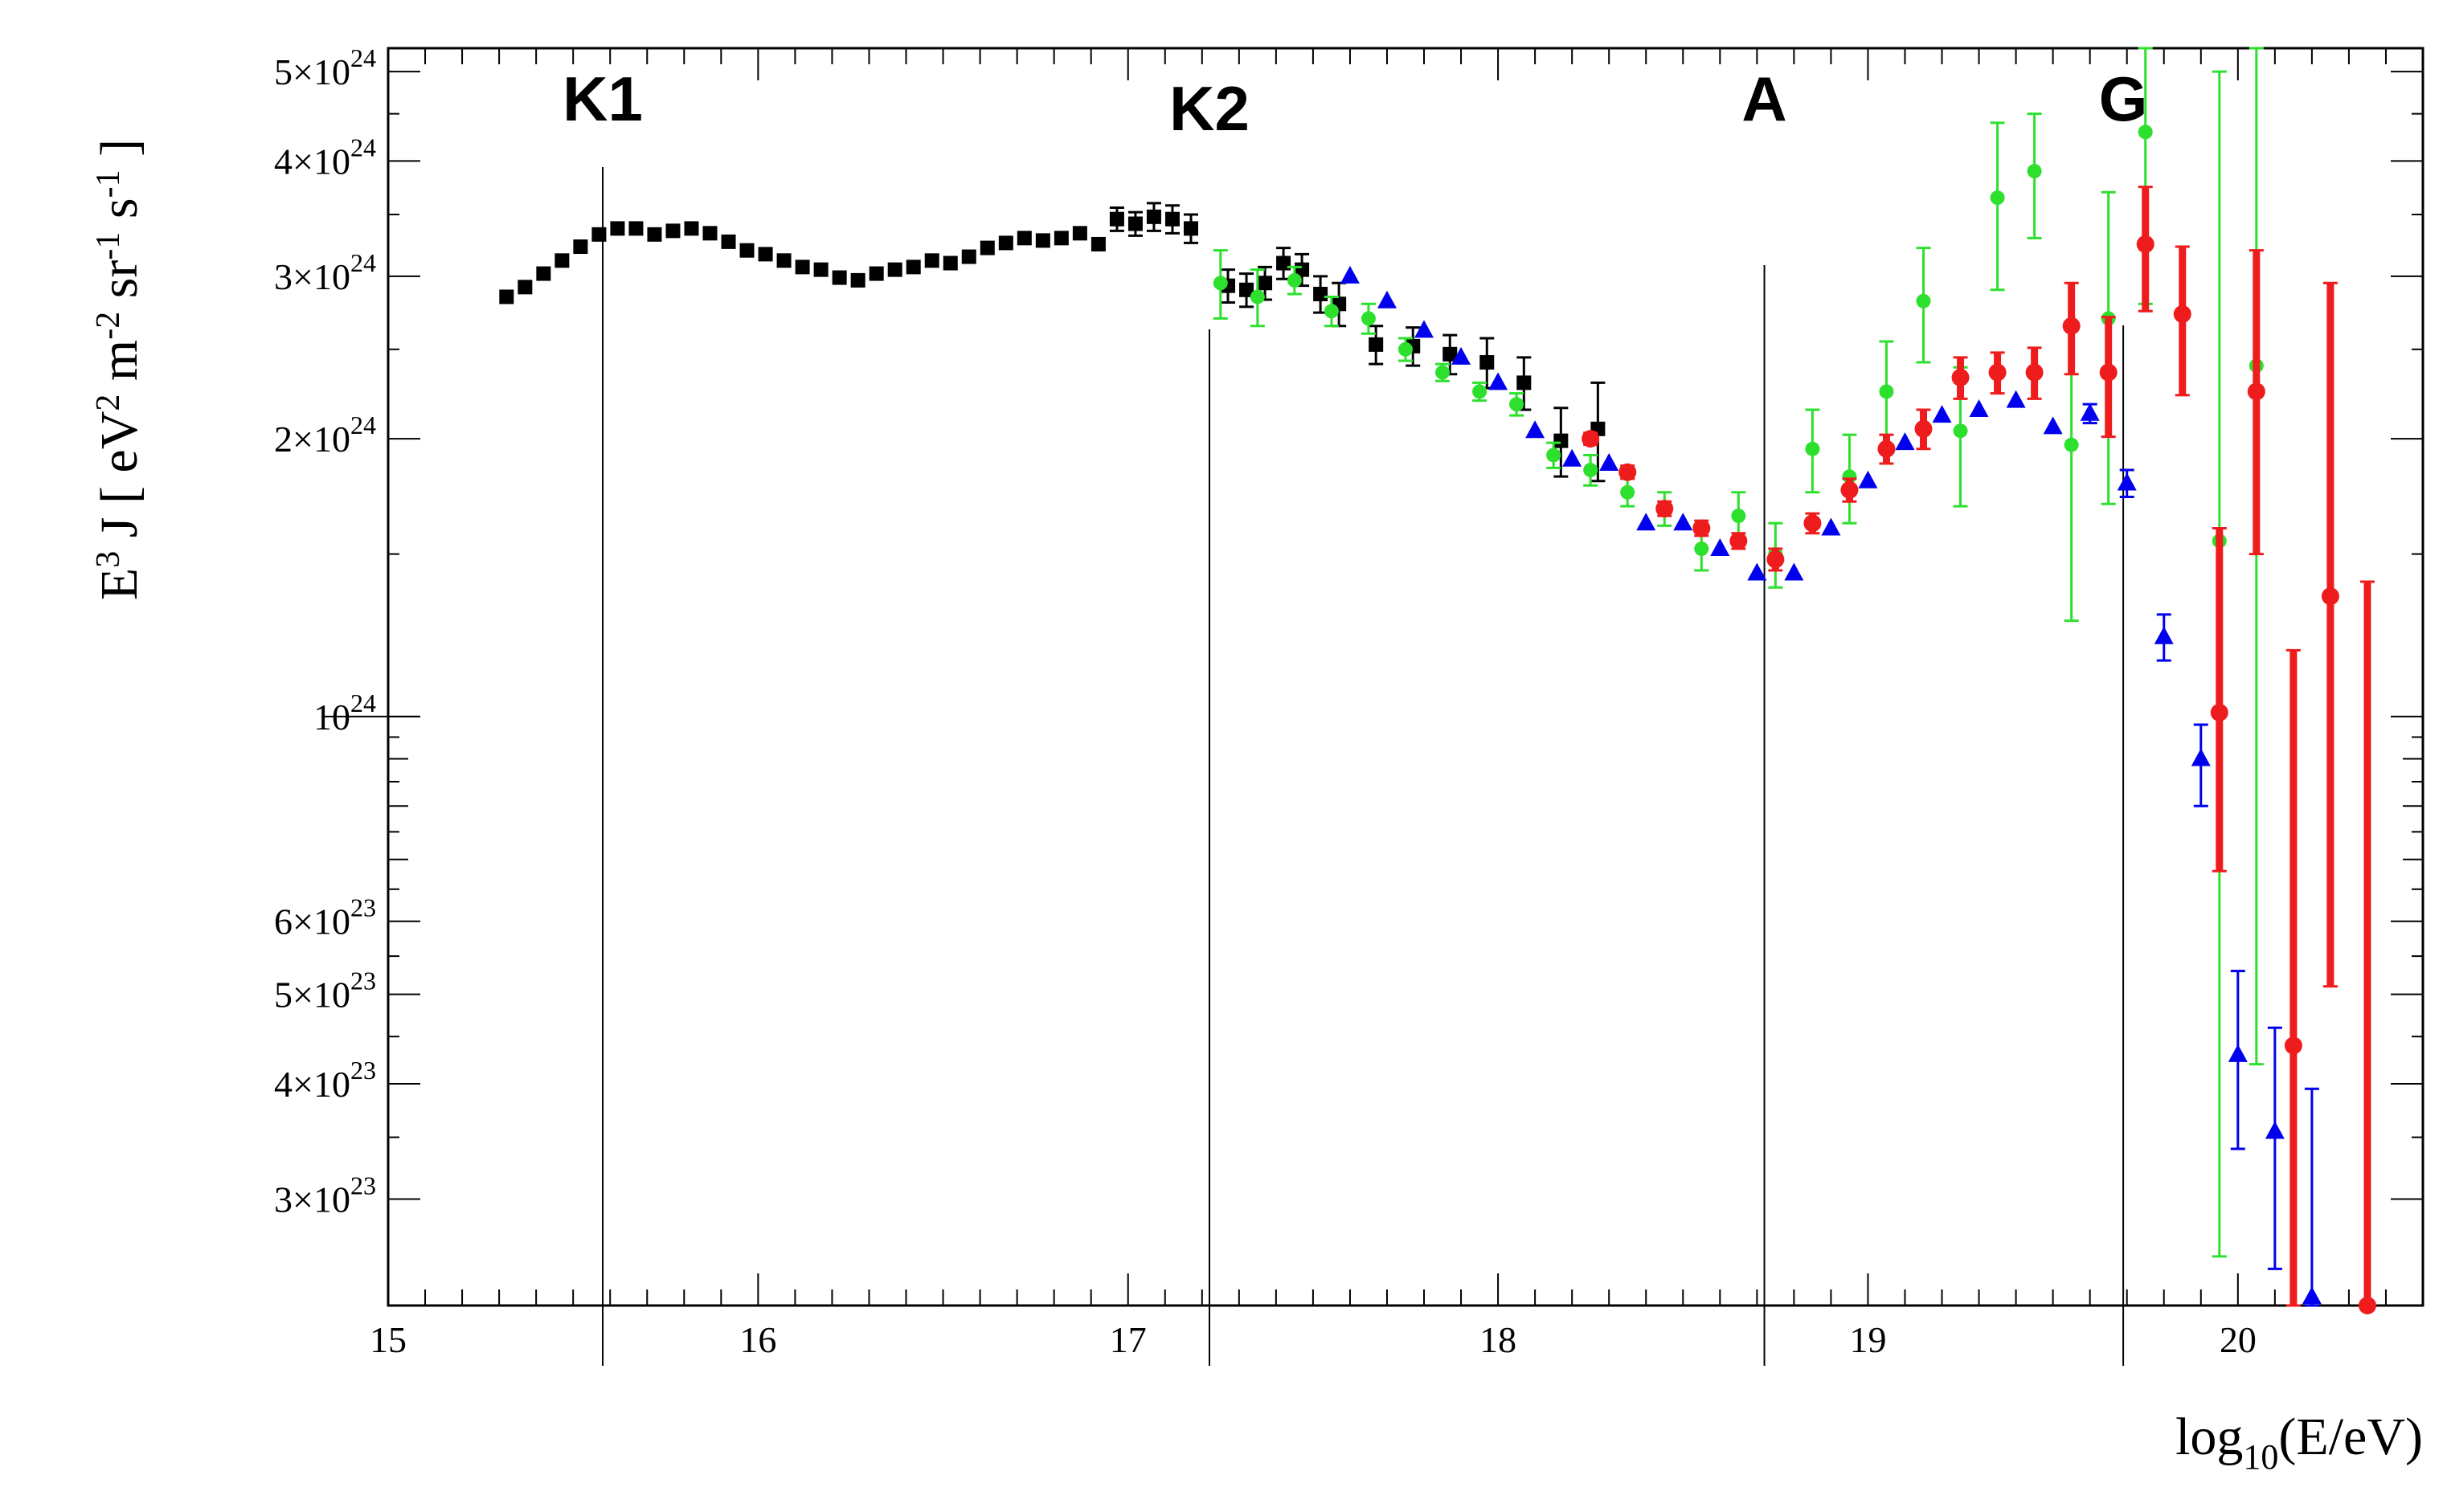 The image size is (2447, 1512). What do you see at coordinates (119, 214) in the screenshot?
I see `y-title-part: s` at bounding box center [119, 214].